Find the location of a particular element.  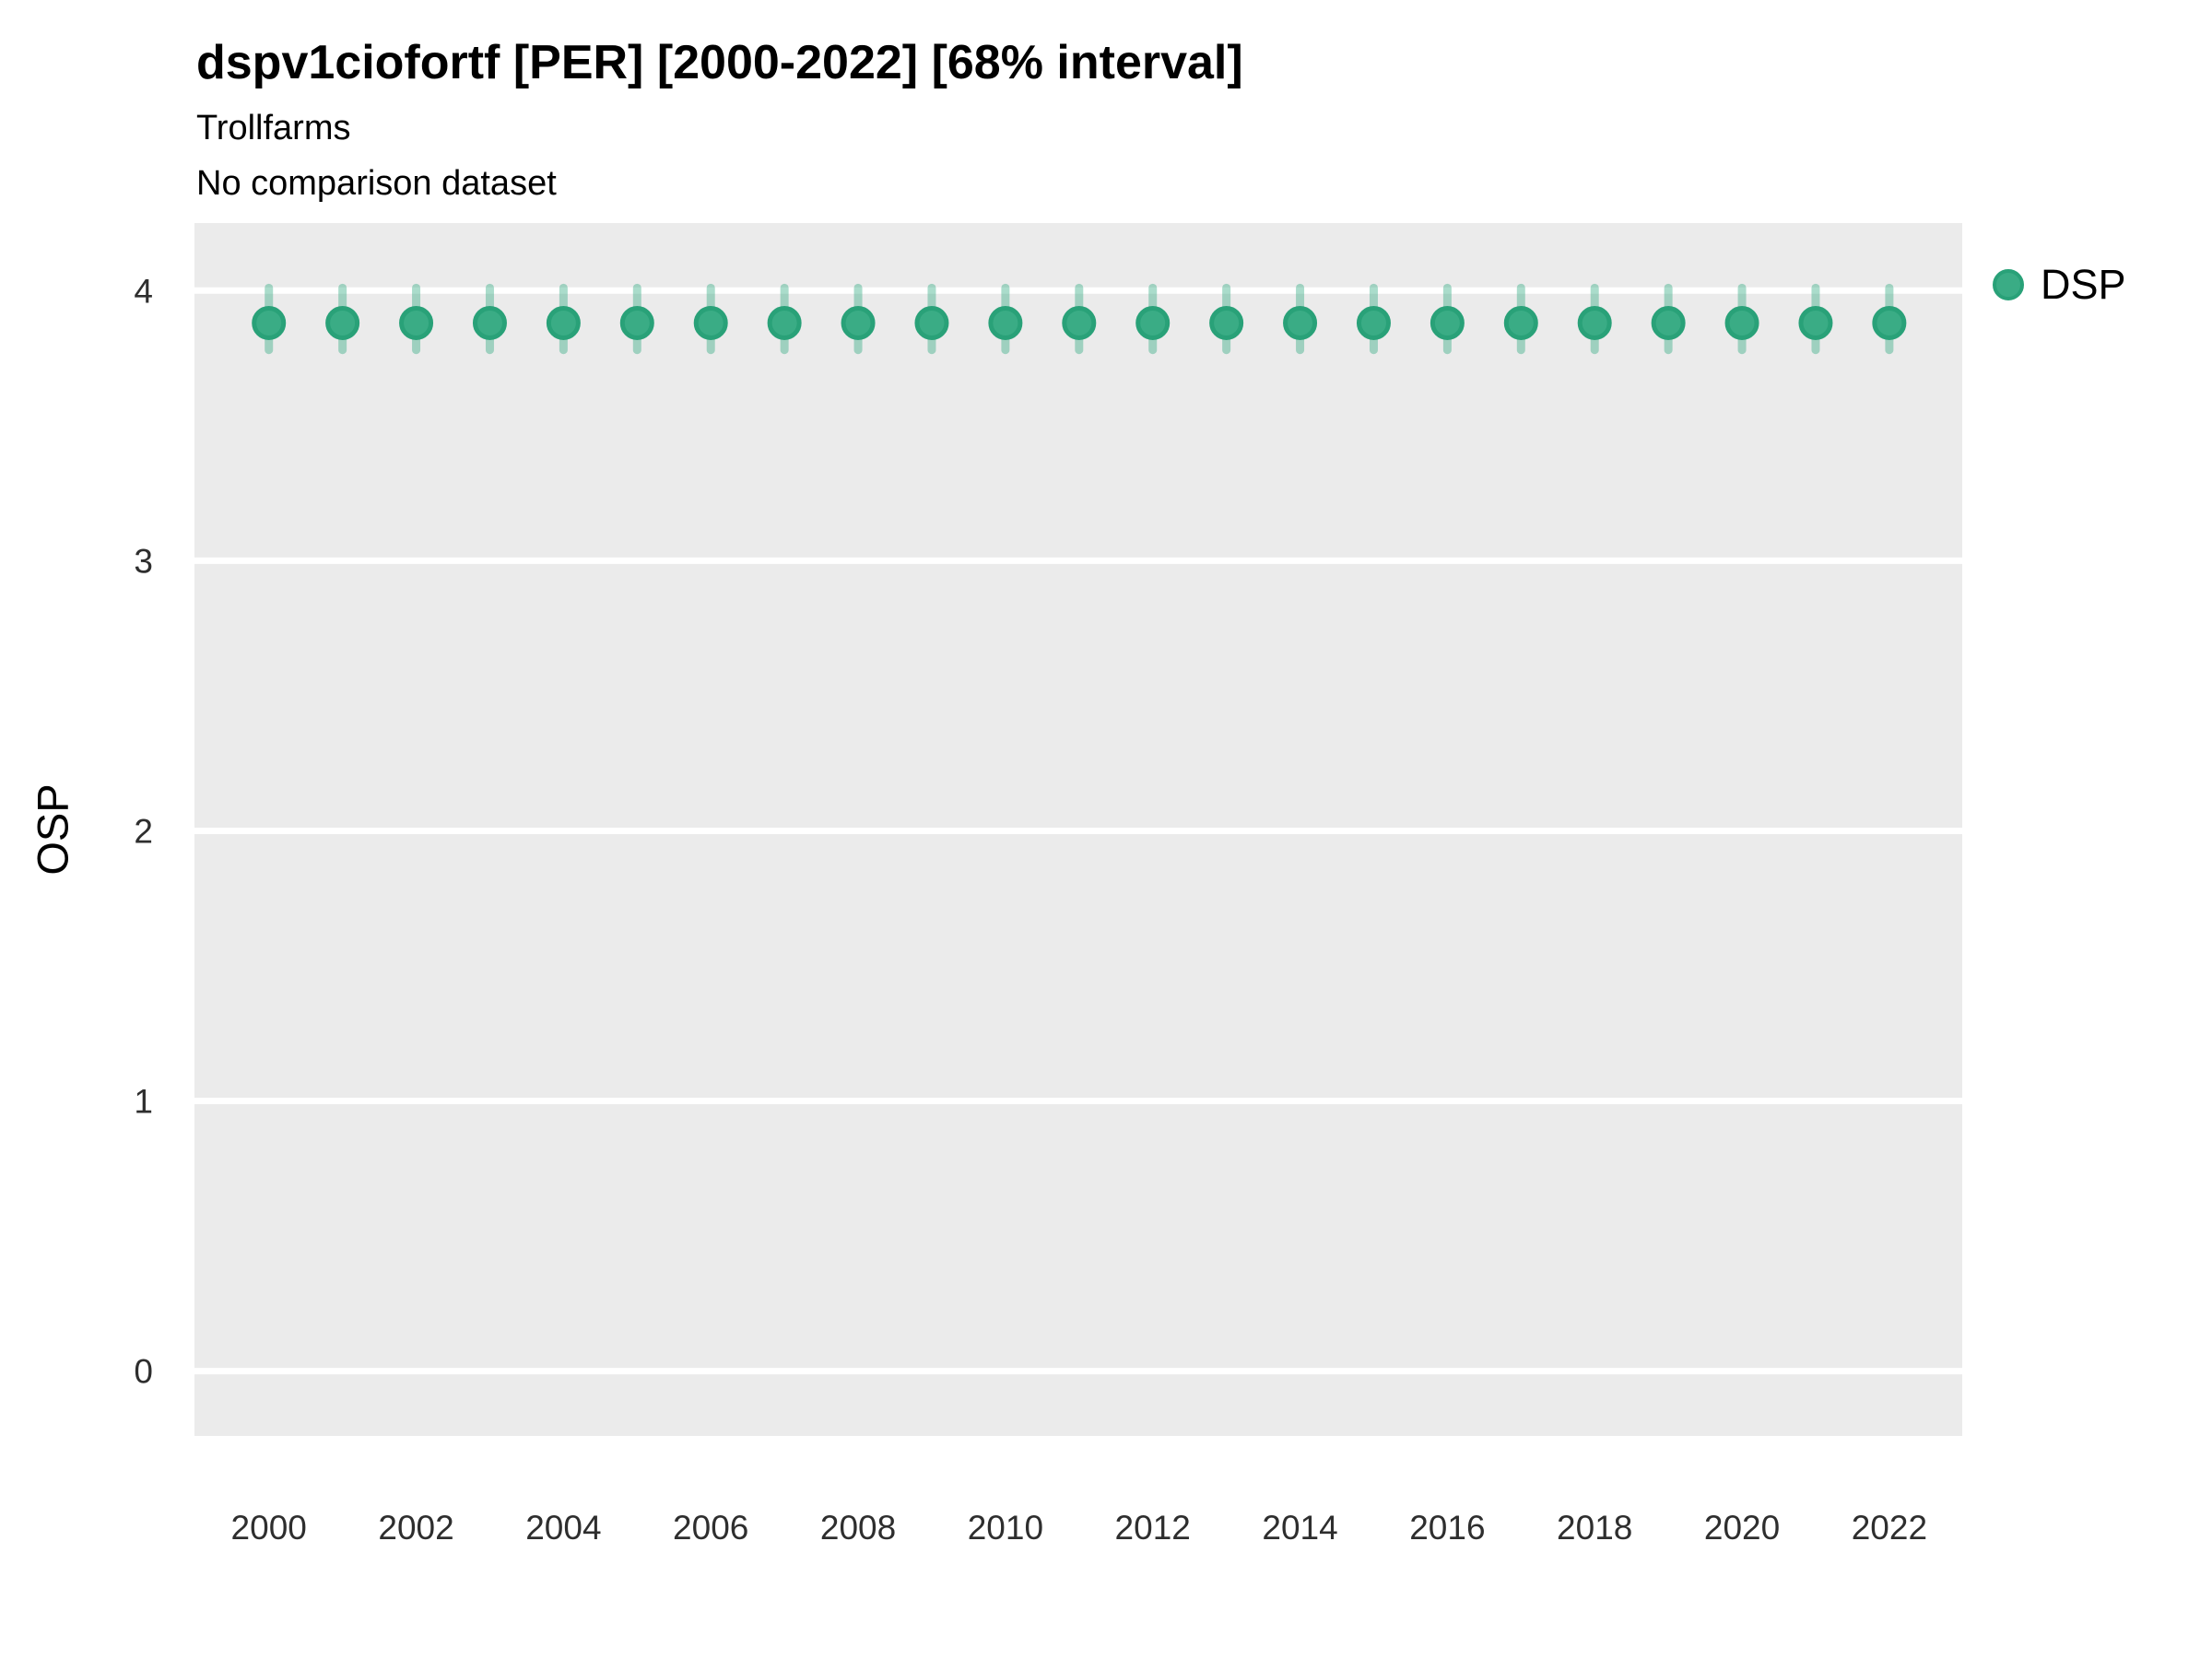

data-point-2012 is located at coordinates (1153, 322).